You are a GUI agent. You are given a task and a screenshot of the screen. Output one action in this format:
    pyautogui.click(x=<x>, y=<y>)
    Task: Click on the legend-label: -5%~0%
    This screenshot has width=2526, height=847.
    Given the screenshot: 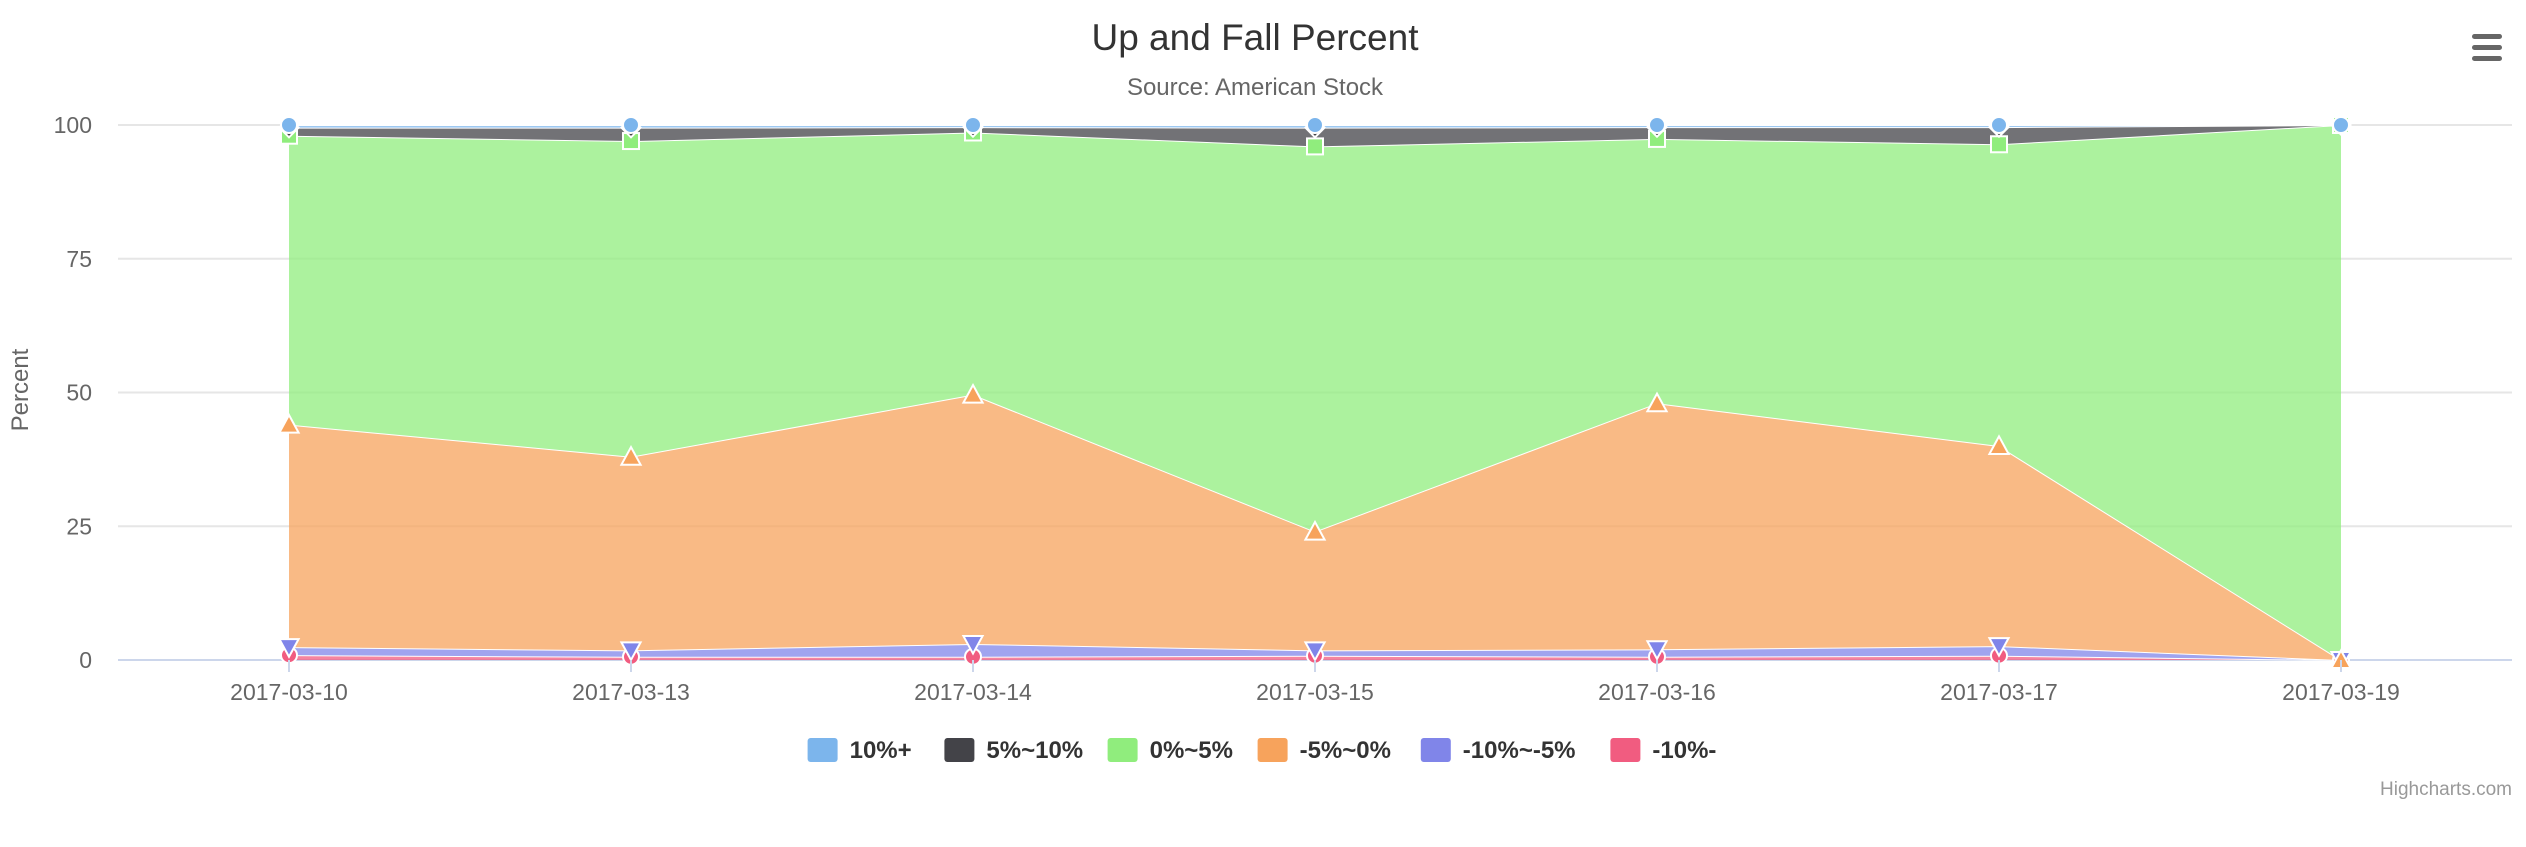 What is the action you would take?
    pyautogui.click(x=1345, y=750)
    